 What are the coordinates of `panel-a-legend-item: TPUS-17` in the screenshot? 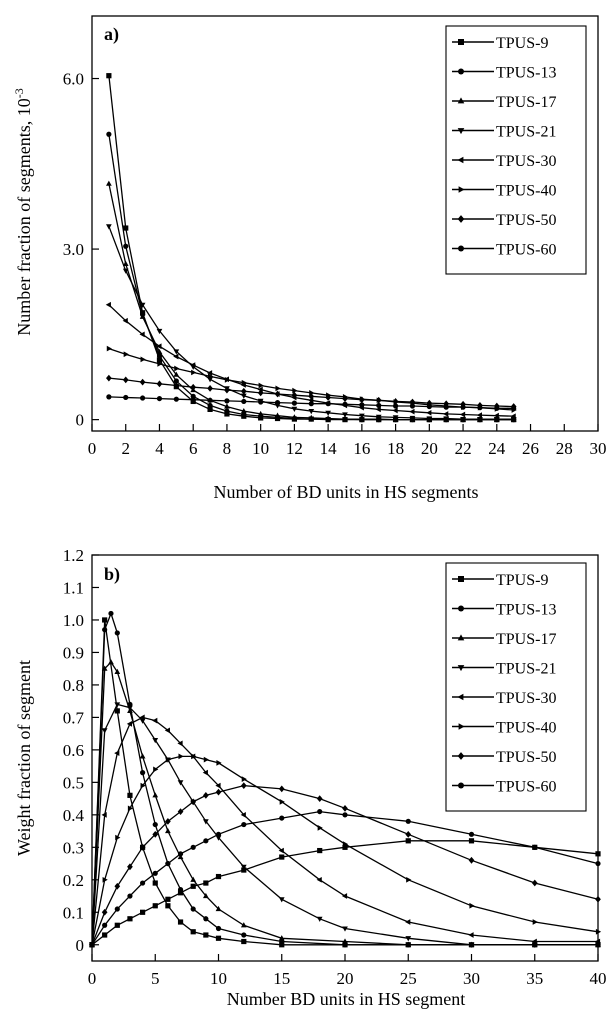 It's located at (504, 102).